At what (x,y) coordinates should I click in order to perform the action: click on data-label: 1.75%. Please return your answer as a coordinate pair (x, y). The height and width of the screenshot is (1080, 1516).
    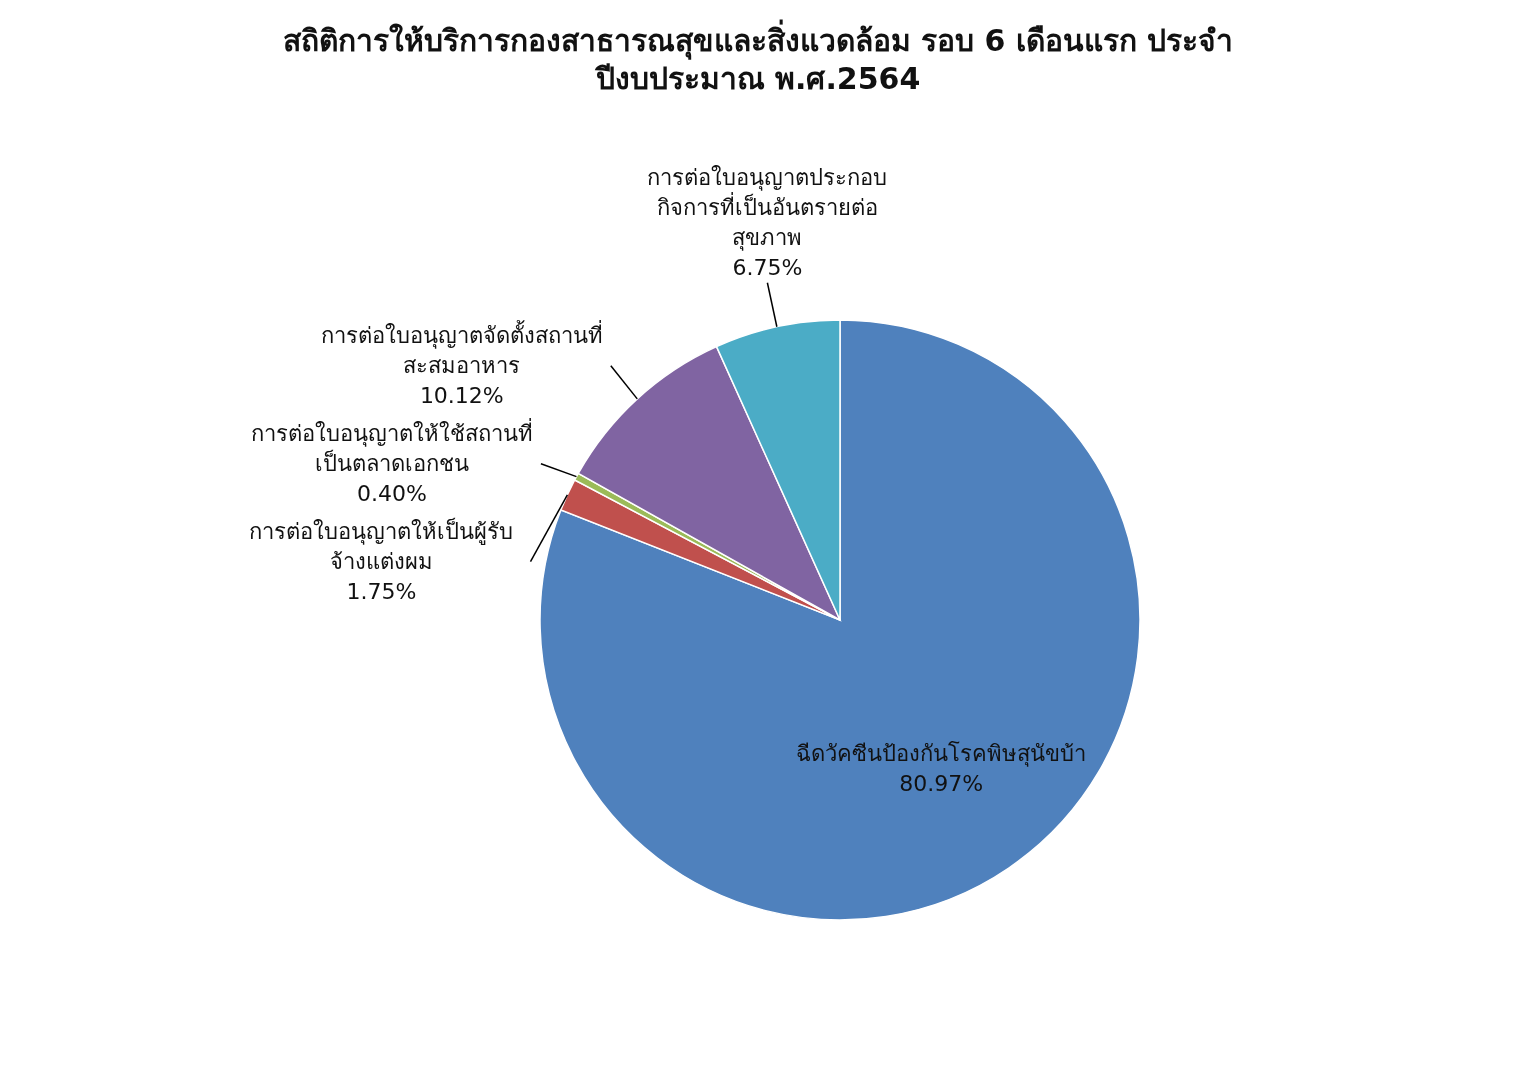
    Looking at the image, I should click on (381, 591).